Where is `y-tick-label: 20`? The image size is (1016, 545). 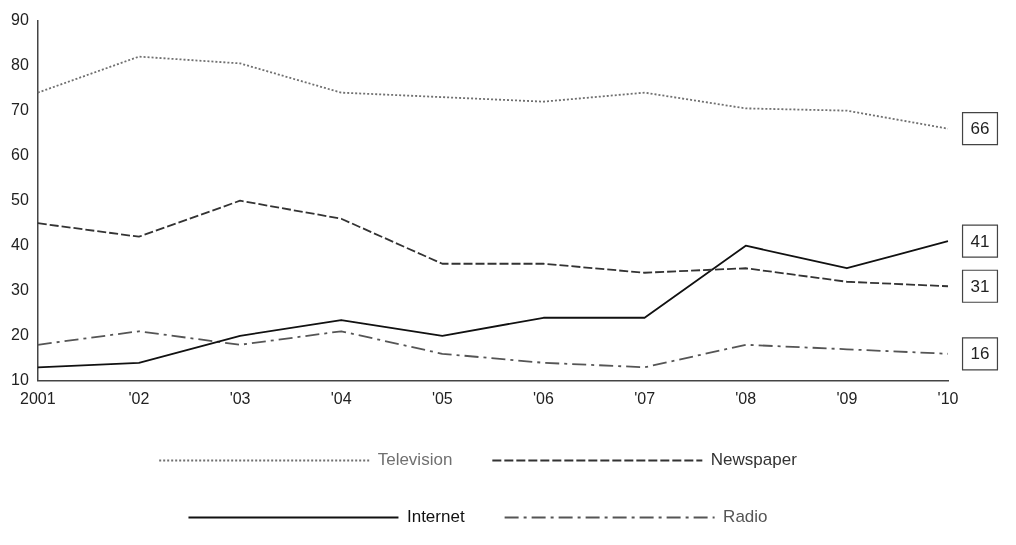
y-tick-label: 20 is located at coordinates (20, 335).